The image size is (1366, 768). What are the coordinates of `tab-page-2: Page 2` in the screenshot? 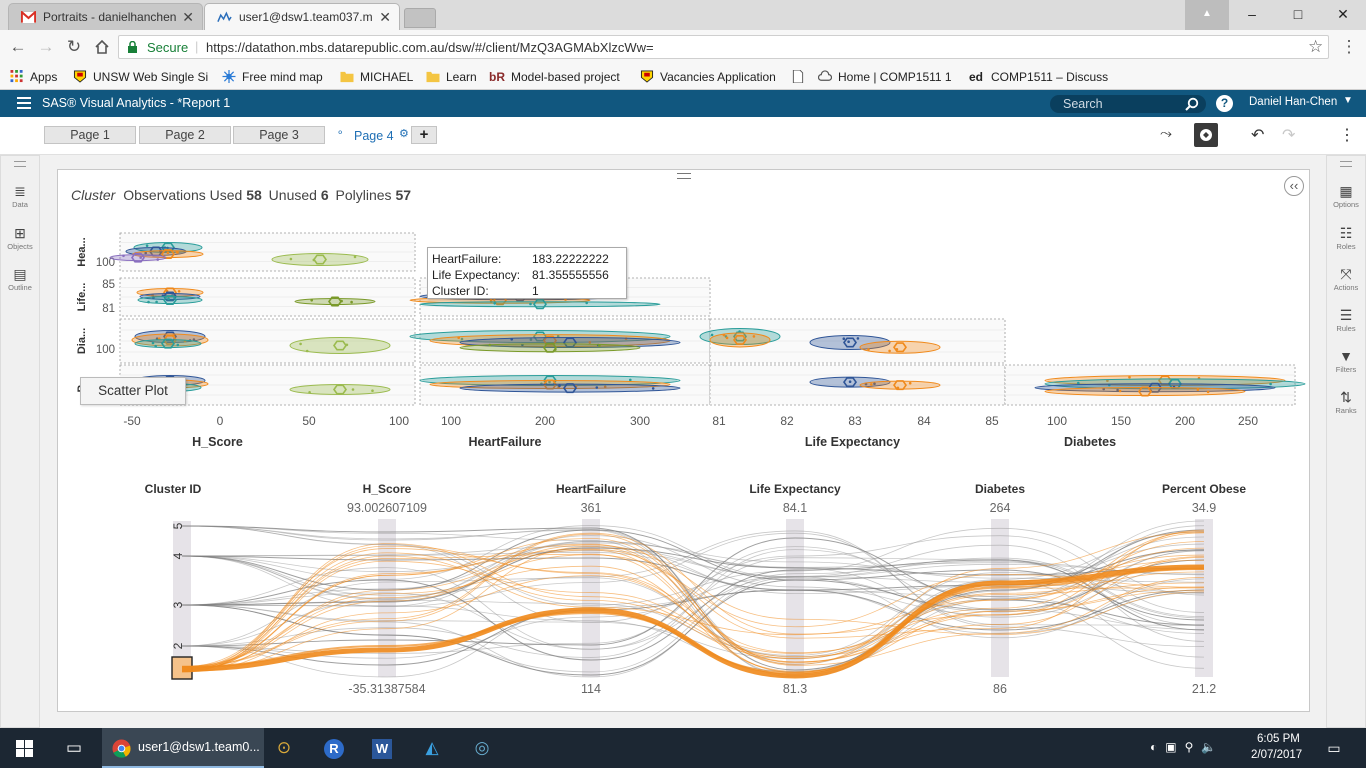 It's located at (185, 135).